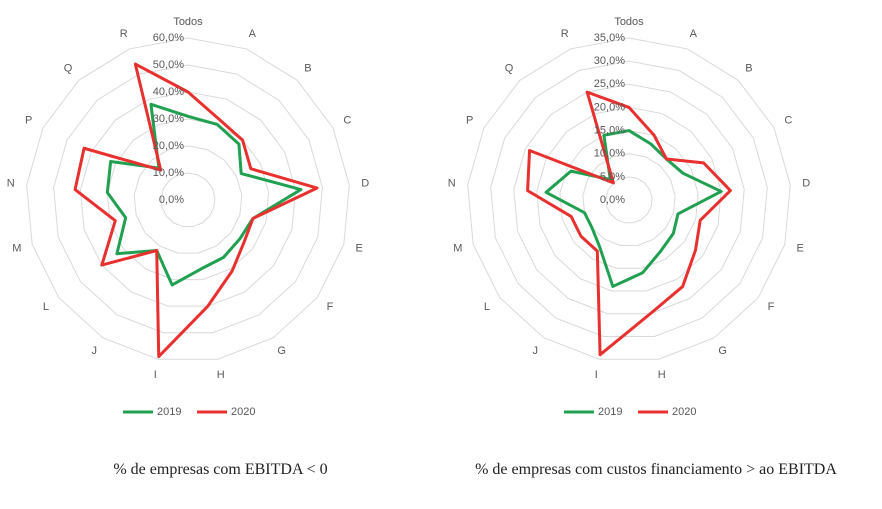 The image size is (882, 509). I want to click on r-tick-label: 40,0%, so click(168, 92).